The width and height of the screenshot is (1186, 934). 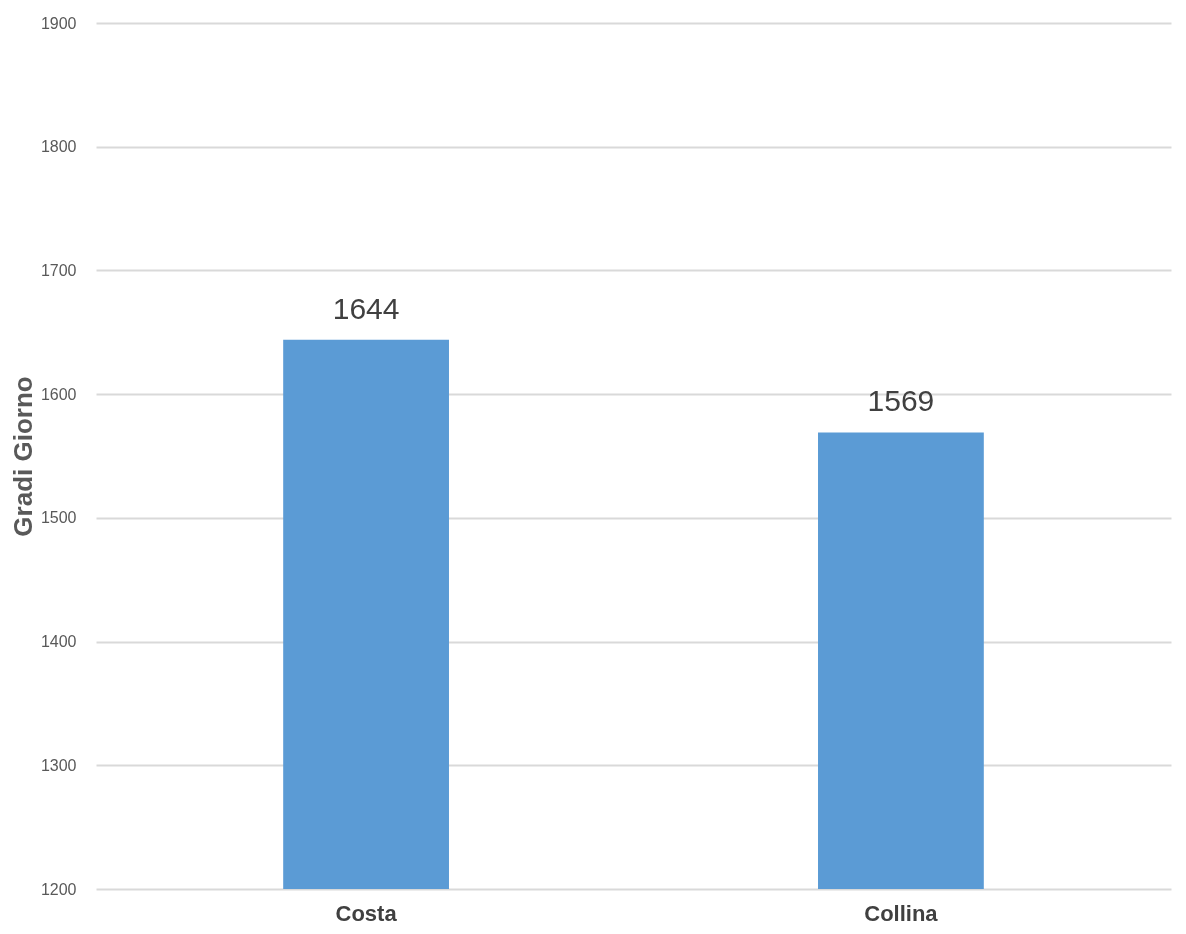 What do you see at coordinates (58, 518) in the screenshot?
I see `y-tick-label: 1500` at bounding box center [58, 518].